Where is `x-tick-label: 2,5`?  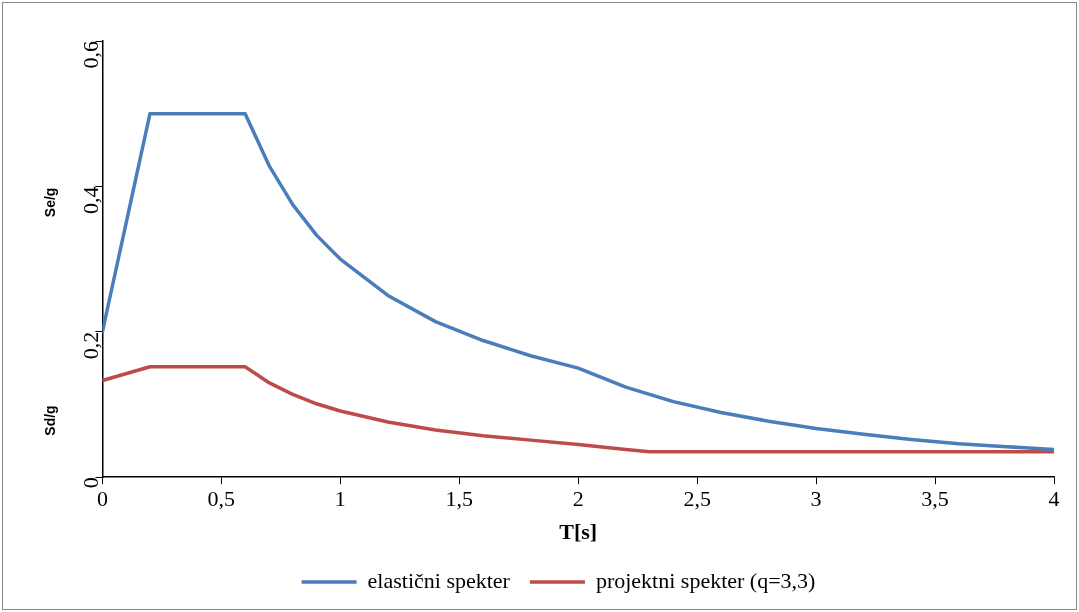
x-tick-label: 2,5 is located at coordinates (697, 499).